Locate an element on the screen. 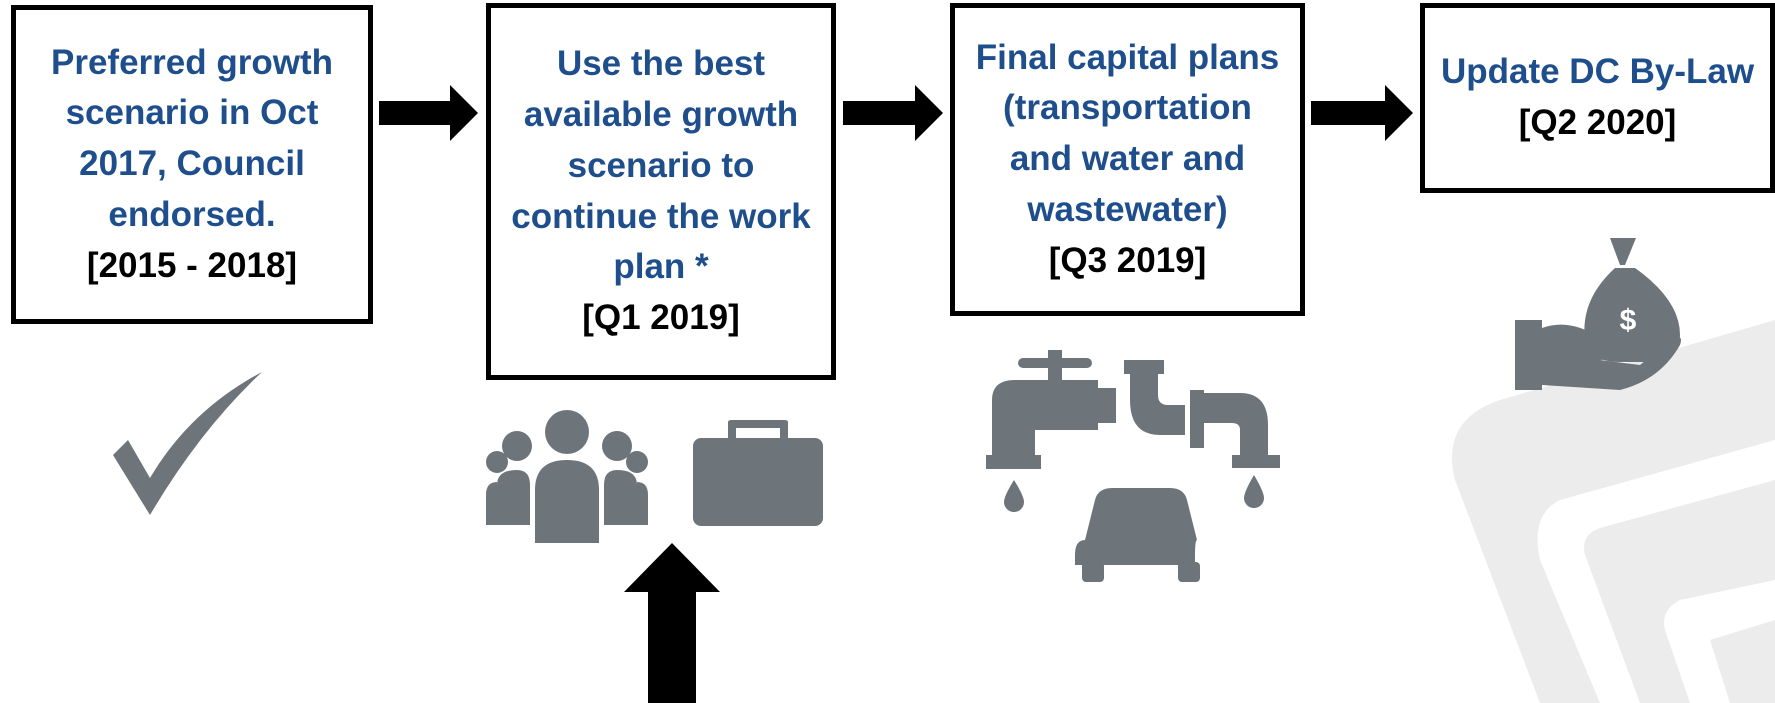 The image size is (1775, 703). step-date: [Q3 2019] is located at coordinates (1127, 260).